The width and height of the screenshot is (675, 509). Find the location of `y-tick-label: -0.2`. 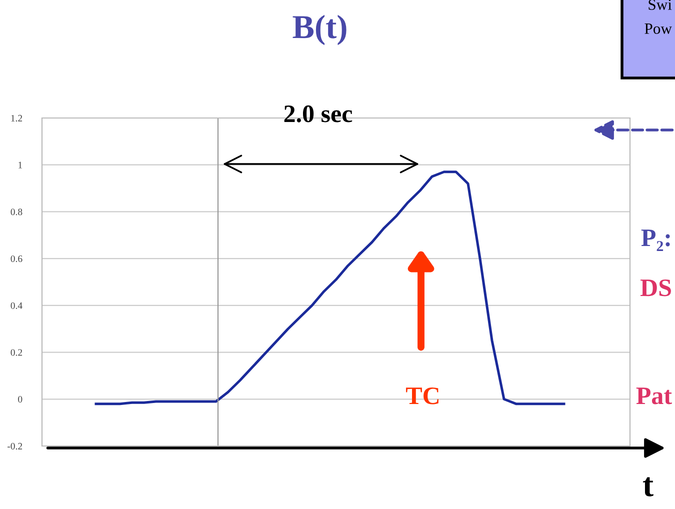

y-tick-label: -0.2 is located at coordinates (15, 446).